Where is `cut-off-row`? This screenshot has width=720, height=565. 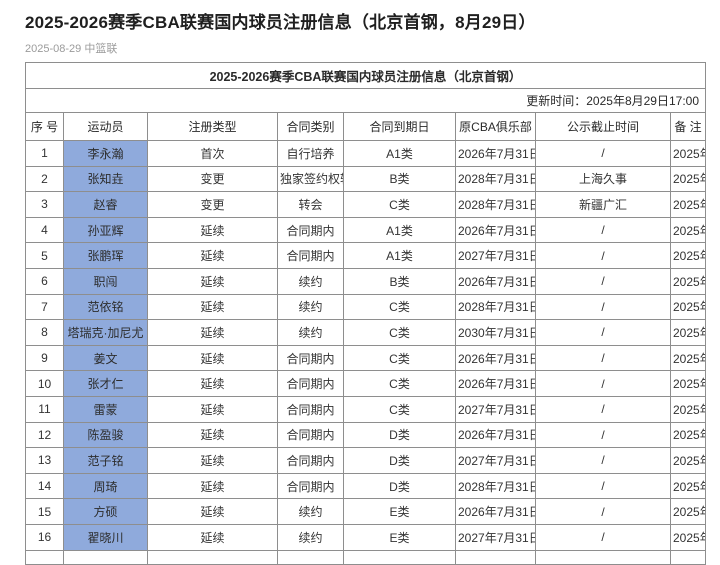
cut-off-row is located at coordinates (365, 557).